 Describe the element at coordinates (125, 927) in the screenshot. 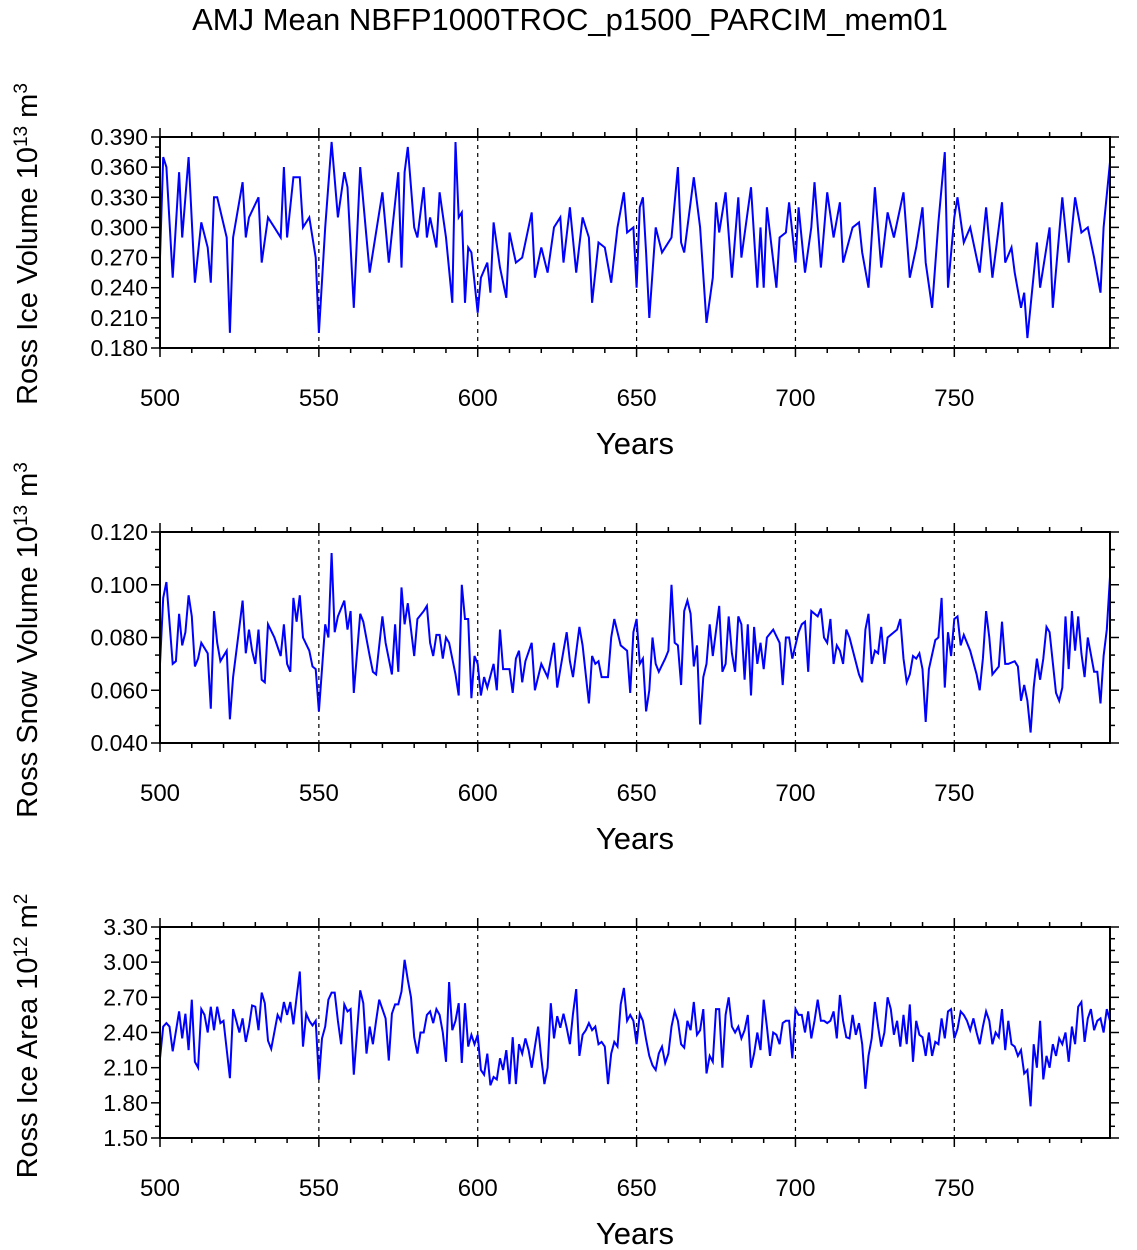

I see `y-tick-label: 3.30` at that location.